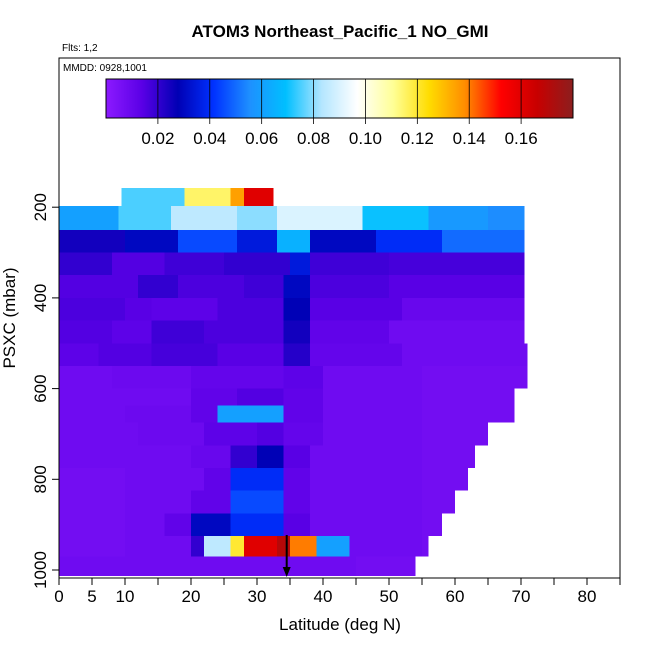 The image size is (650, 650). Describe the element at coordinates (40, 570) in the screenshot. I see `y-tick-label: 1000` at that location.